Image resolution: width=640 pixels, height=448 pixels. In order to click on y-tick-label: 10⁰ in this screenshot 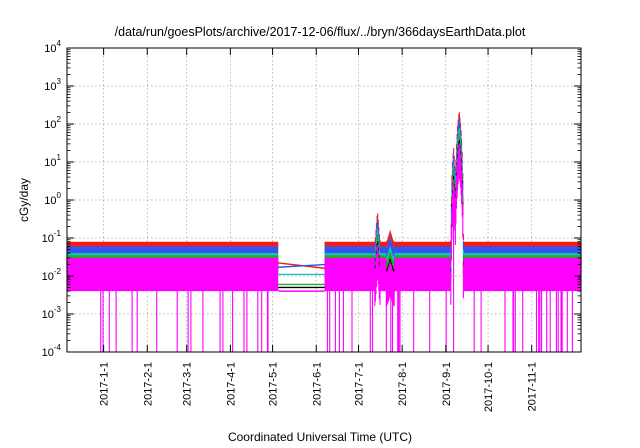, I will do `click(52, 199)`.